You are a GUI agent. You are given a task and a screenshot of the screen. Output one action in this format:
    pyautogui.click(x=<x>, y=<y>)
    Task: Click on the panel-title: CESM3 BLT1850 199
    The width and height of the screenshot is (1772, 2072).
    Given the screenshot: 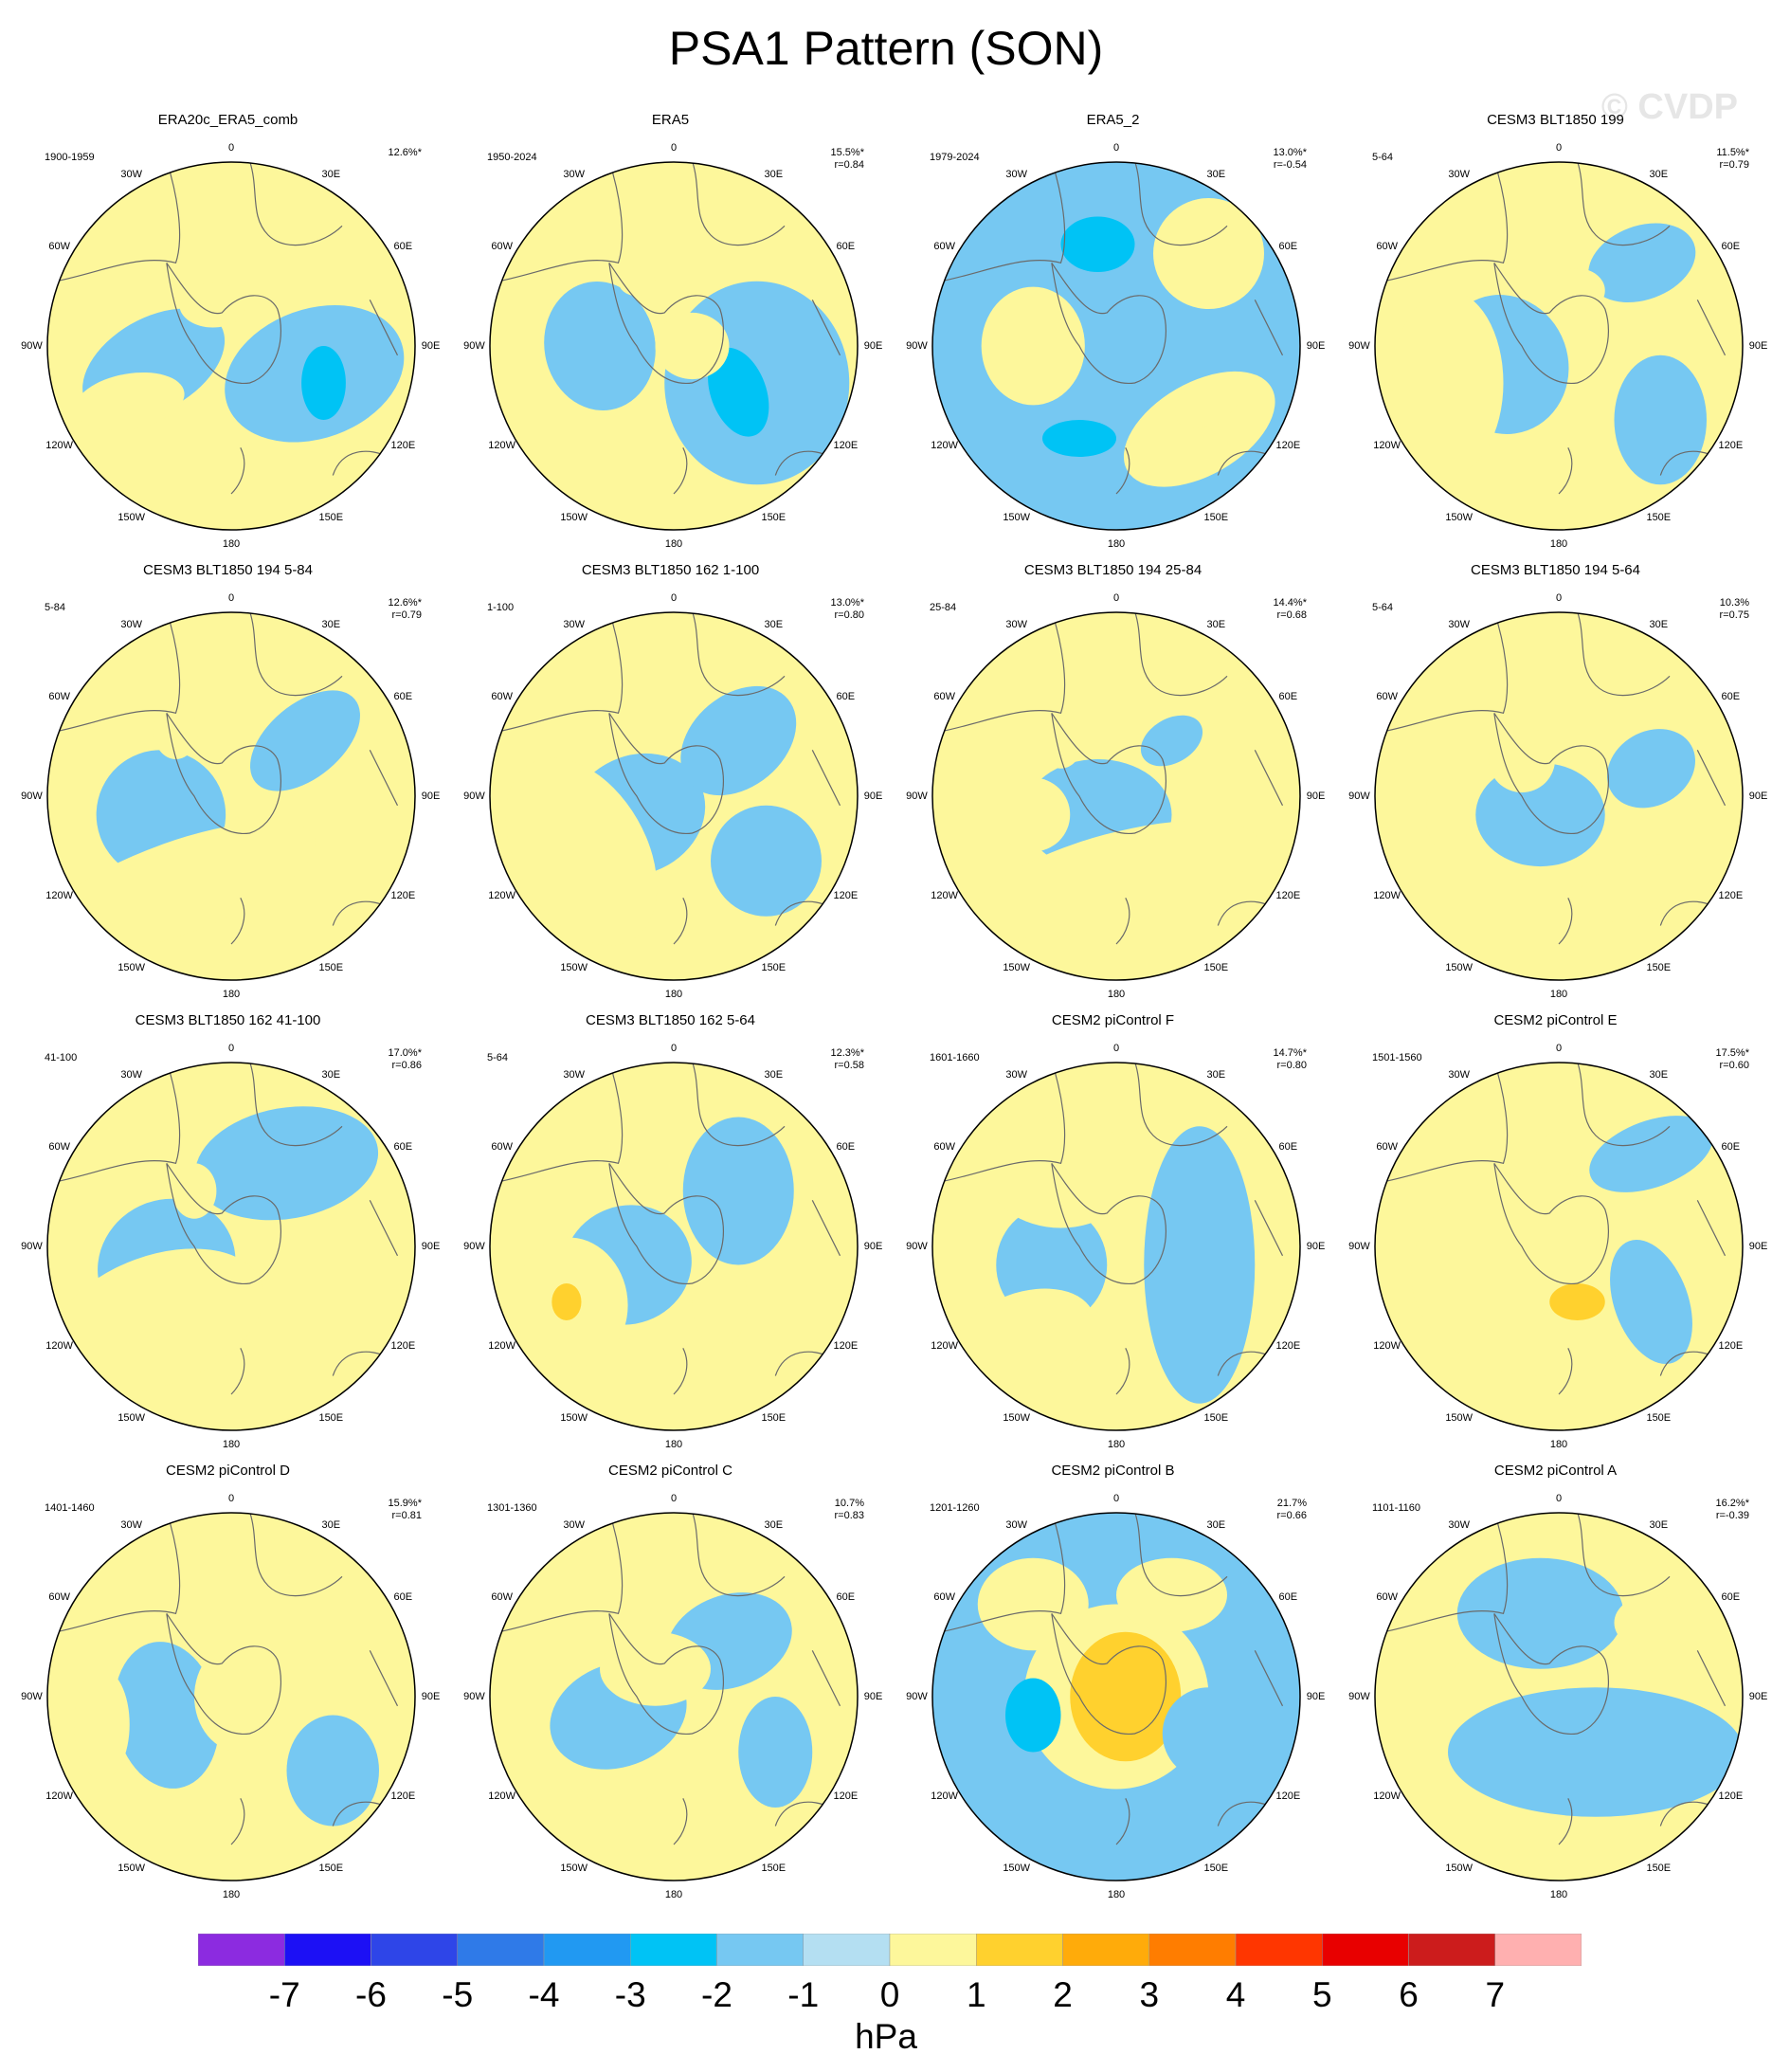 What is the action you would take?
    pyautogui.click(x=1555, y=120)
    